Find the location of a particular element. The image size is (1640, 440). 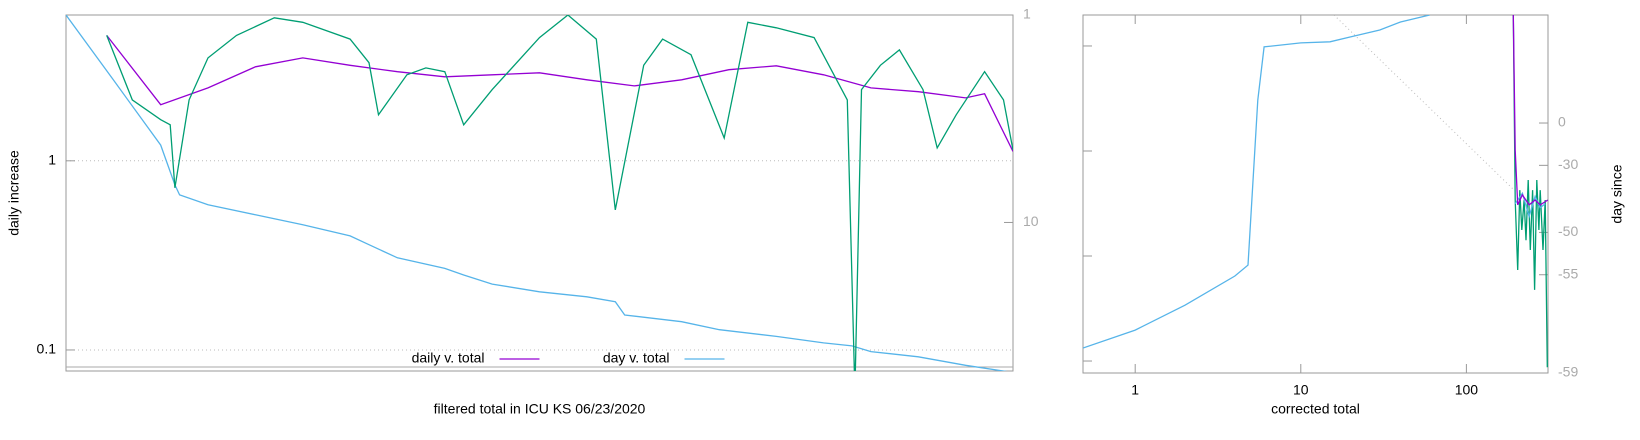

y-axis-label: daily increase is located at coordinates (14, 193).